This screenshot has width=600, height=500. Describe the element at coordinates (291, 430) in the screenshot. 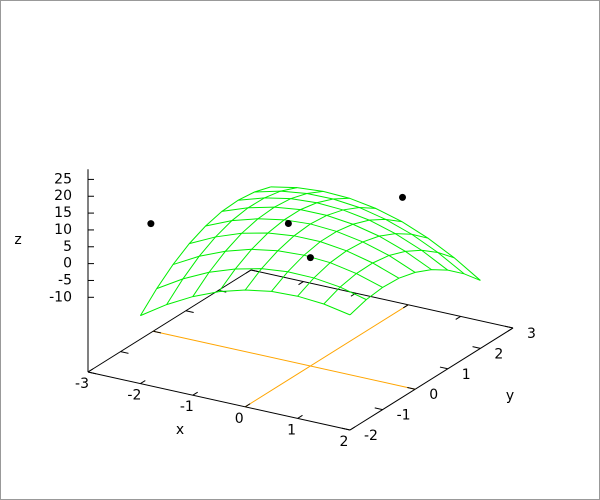

I see `x-tick-label: 1` at that location.